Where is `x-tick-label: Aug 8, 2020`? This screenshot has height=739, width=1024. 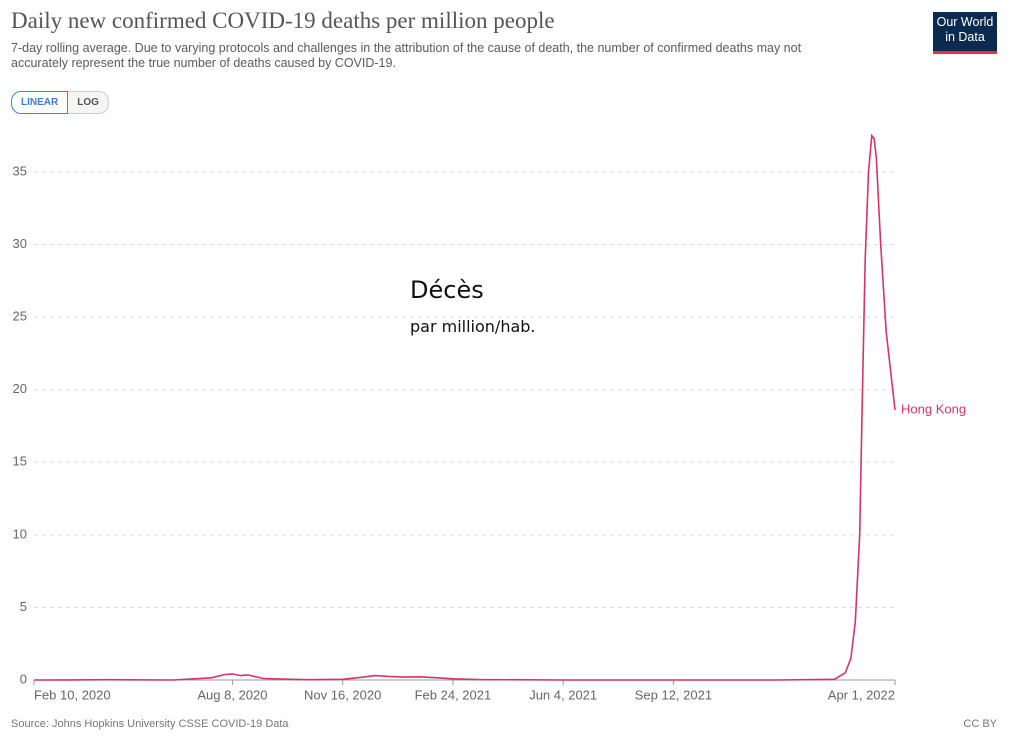
x-tick-label: Aug 8, 2020 is located at coordinates (232, 694).